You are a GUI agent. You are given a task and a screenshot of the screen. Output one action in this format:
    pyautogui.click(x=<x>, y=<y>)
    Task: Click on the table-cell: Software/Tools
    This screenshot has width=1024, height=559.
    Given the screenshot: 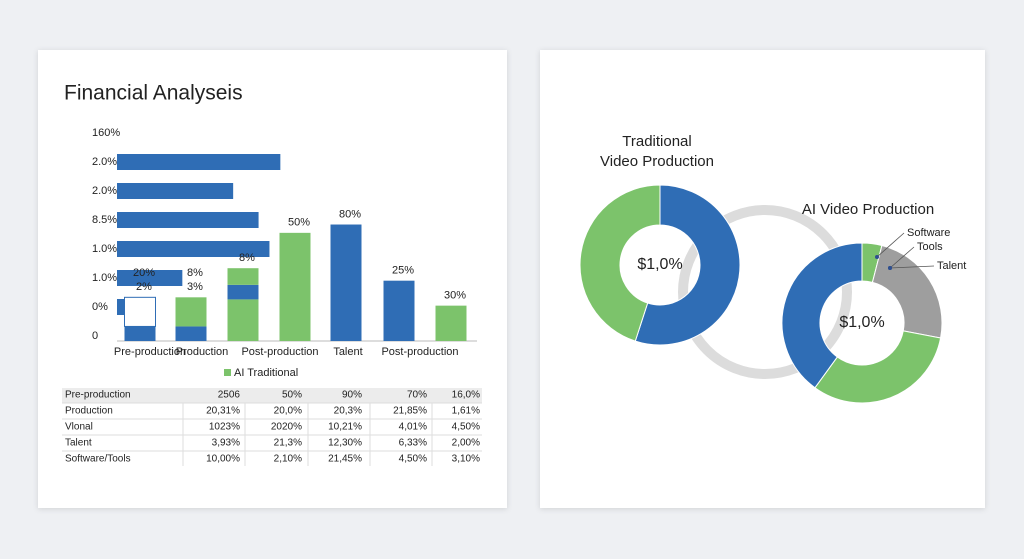 What is the action you would take?
    pyautogui.click(x=98, y=459)
    